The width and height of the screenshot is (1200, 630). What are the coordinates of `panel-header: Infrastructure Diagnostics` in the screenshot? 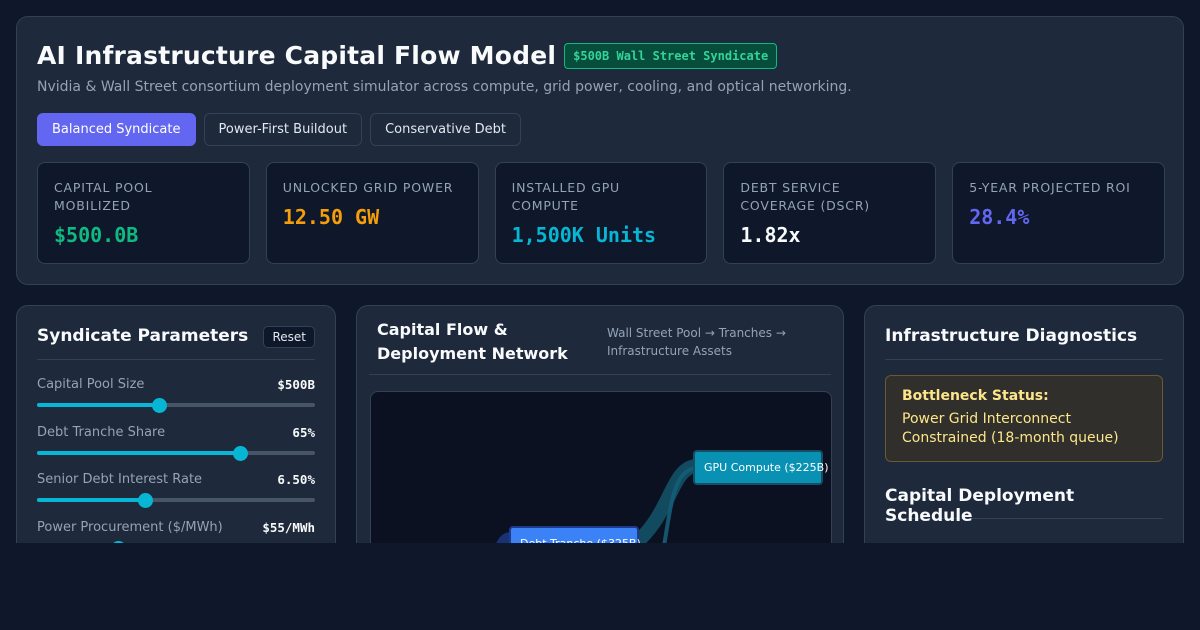 It's located at (1024, 343).